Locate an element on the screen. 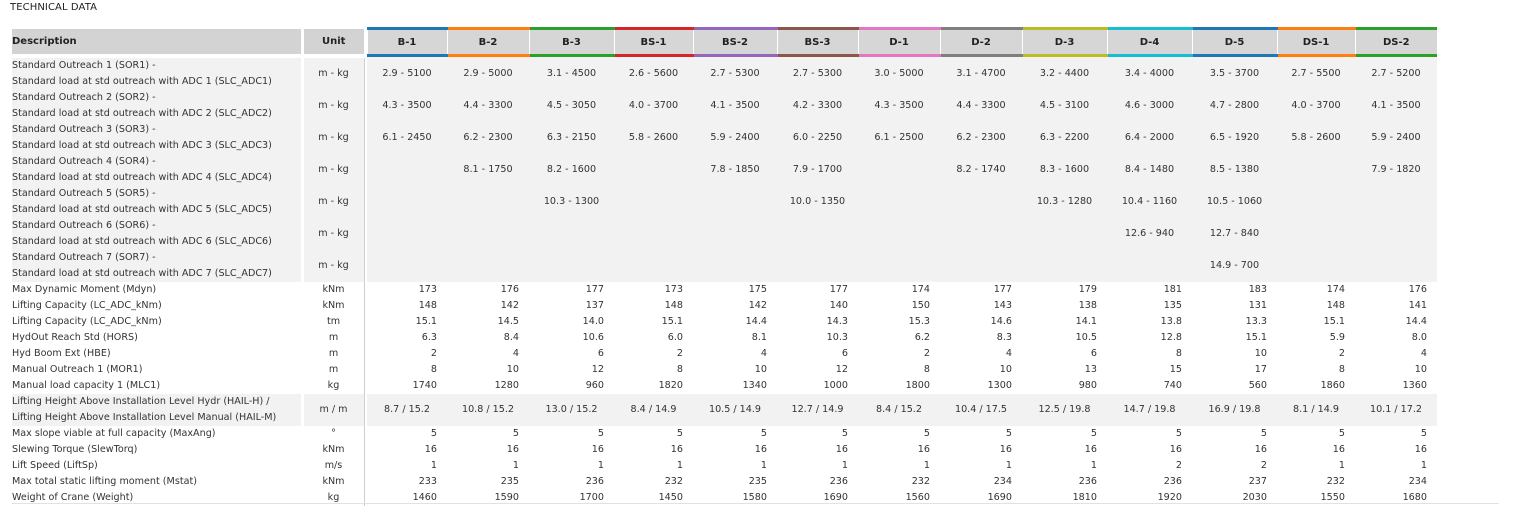 Image resolution: width=1513 pixels, height=508 pixels. value-cell: 3.2 - 4400 is located at coordinates (1064, 72).